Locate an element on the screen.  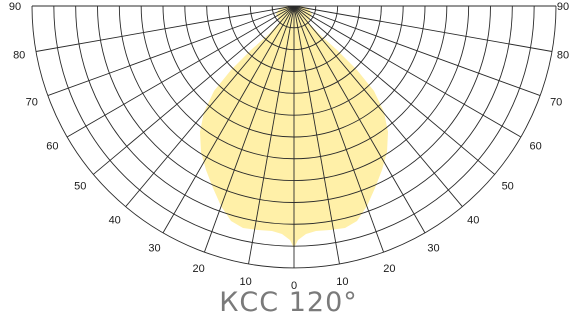
angle-label-left: 60 is located at coordinates (52, 147).